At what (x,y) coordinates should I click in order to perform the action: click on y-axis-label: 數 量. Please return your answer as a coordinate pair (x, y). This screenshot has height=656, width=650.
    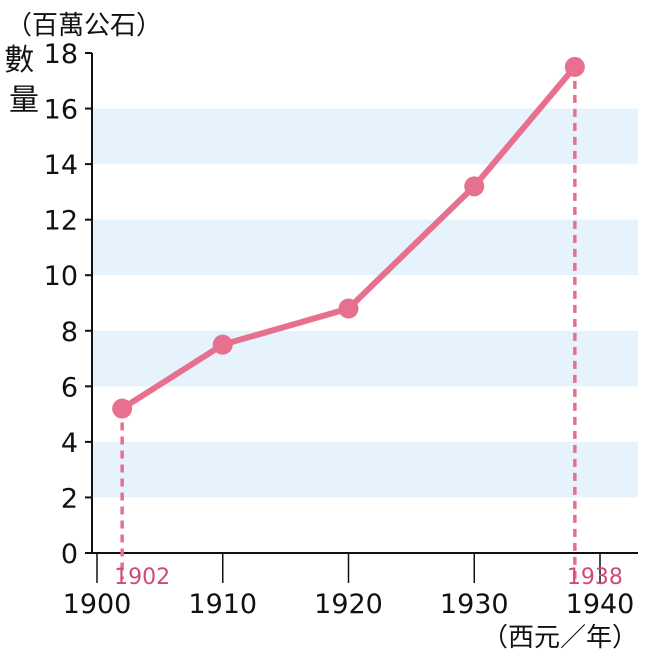
    Looking at the image, I should click on (24, 80).